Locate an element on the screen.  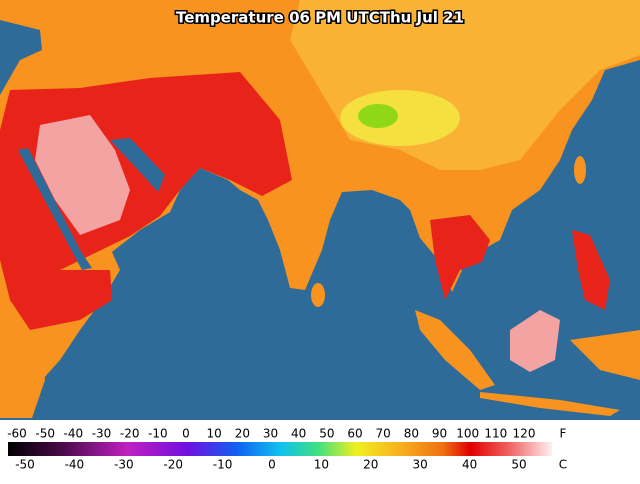
fahrenheit-tick-label: 60 is located at coordinates (354, 434).